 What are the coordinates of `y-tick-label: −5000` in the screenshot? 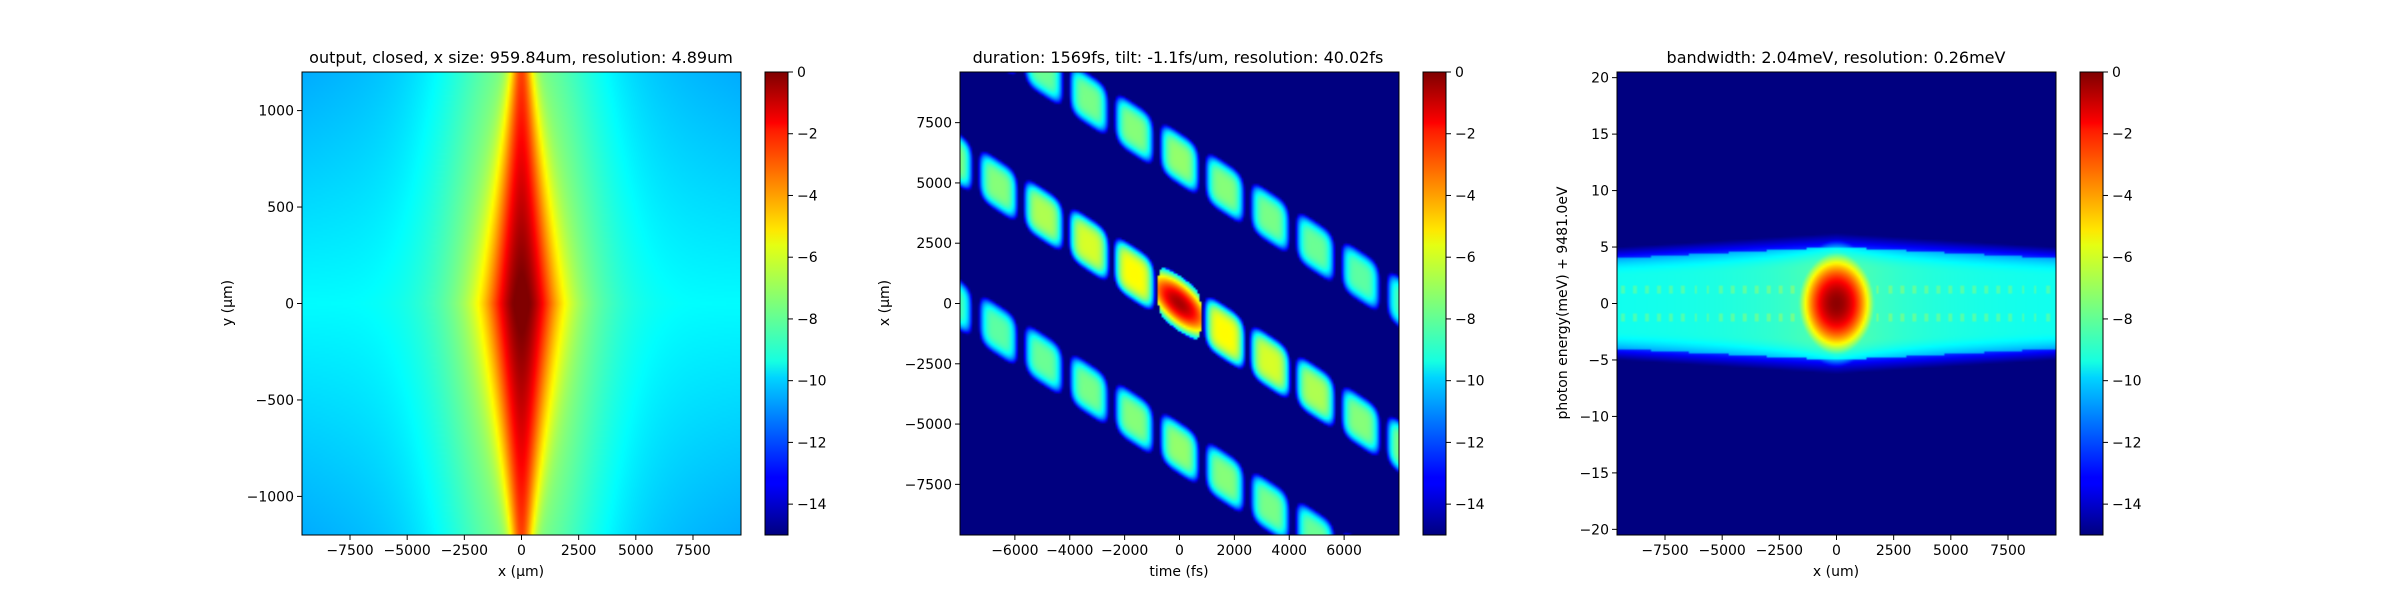 It's located at (928, 425).